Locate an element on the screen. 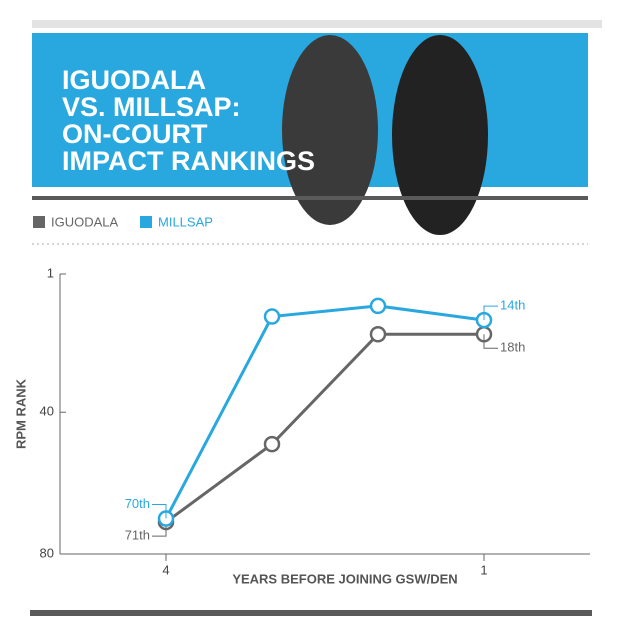 The height and width of the screenshot is (634, 624). y-tick-label: 80 is located at coordinates (47, 552).